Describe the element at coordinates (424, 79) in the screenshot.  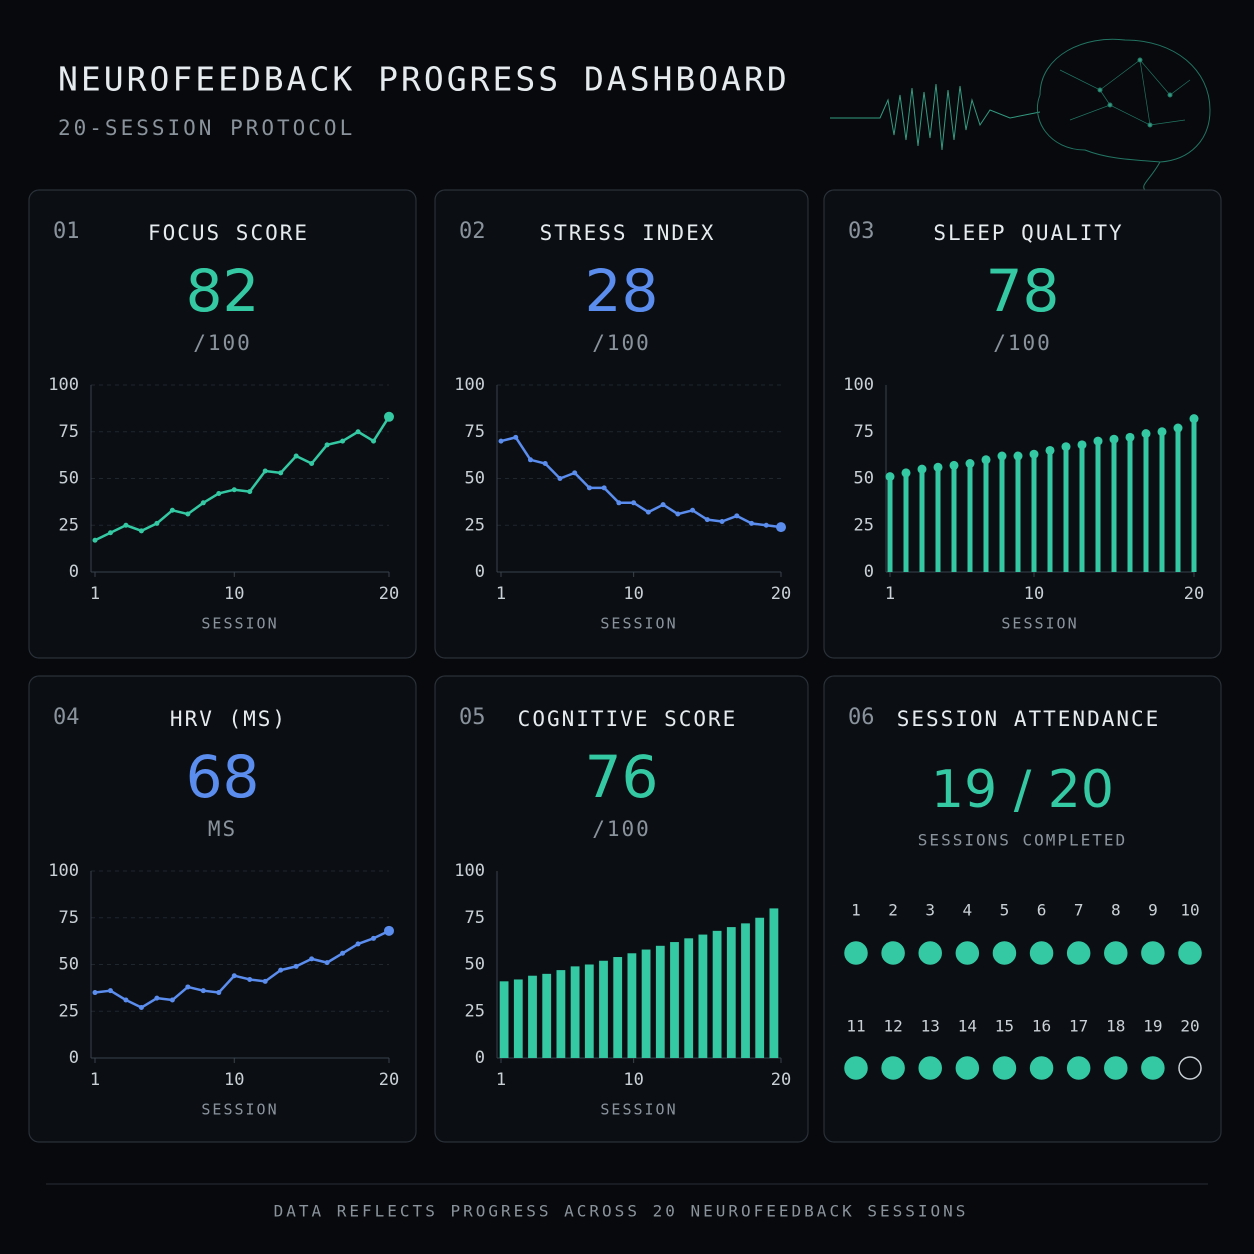
I see `page-title: NEUROFEEDBACK PROGRESS DASHBOARD` at that location.